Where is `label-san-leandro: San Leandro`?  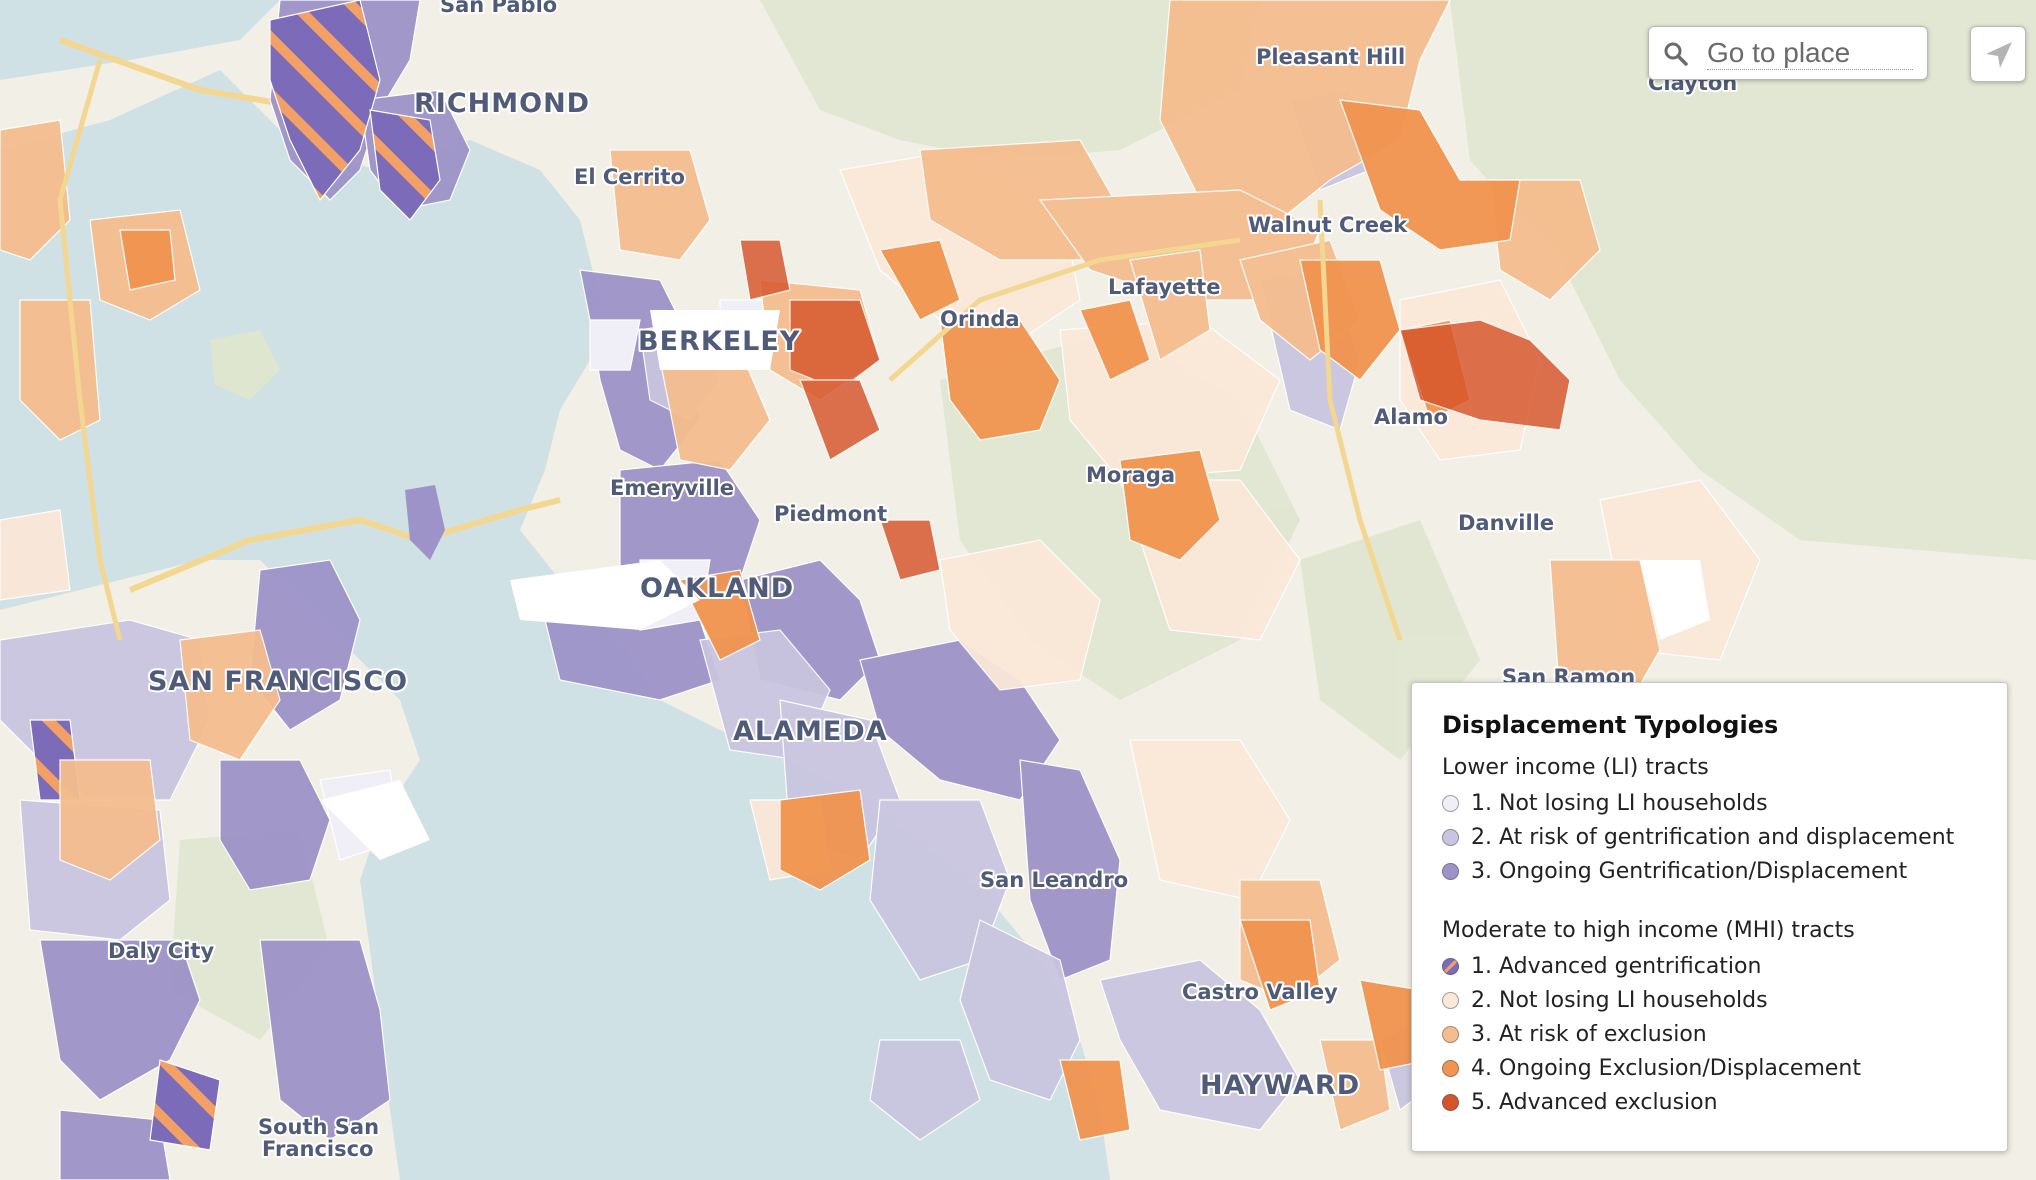
label-san-leandro: San Leandro is located at coordinates (1054, 880).